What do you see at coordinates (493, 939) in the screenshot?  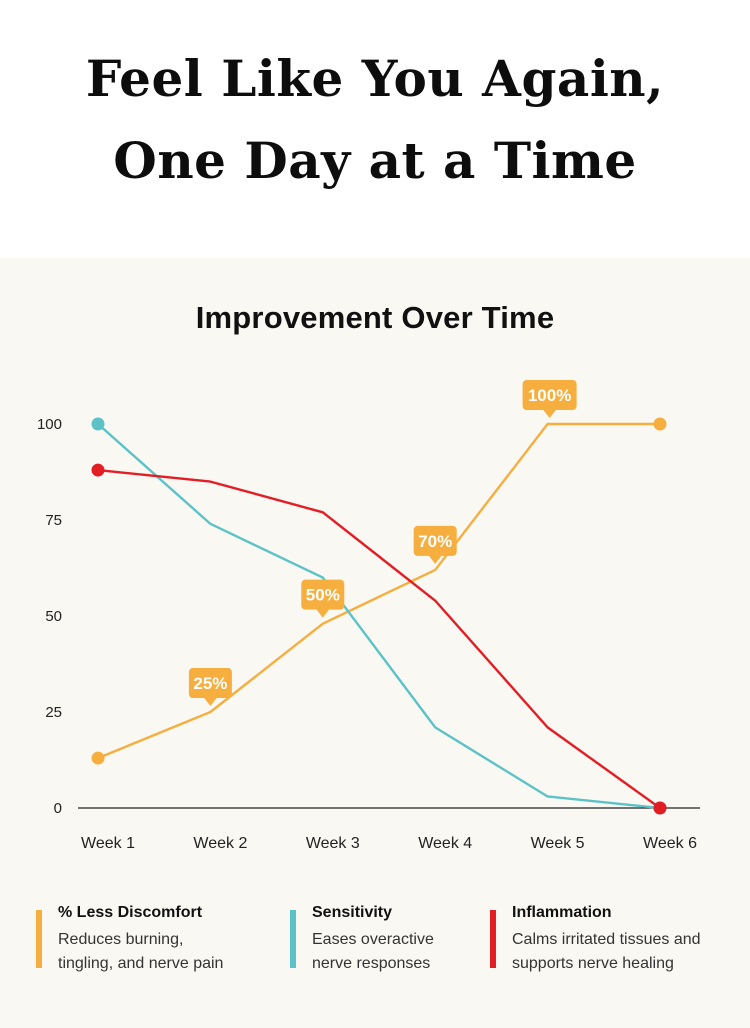 I see `legend-swatch-inflammation` at bounding box center [493, 939].